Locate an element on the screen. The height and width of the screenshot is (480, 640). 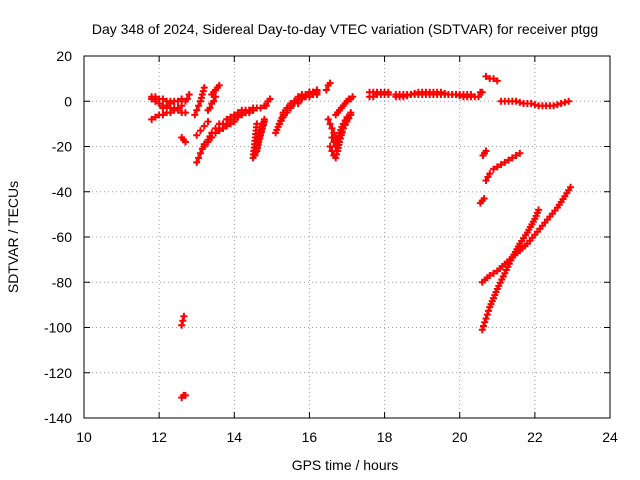
series-seg-h is located at coordinates (187, 97).